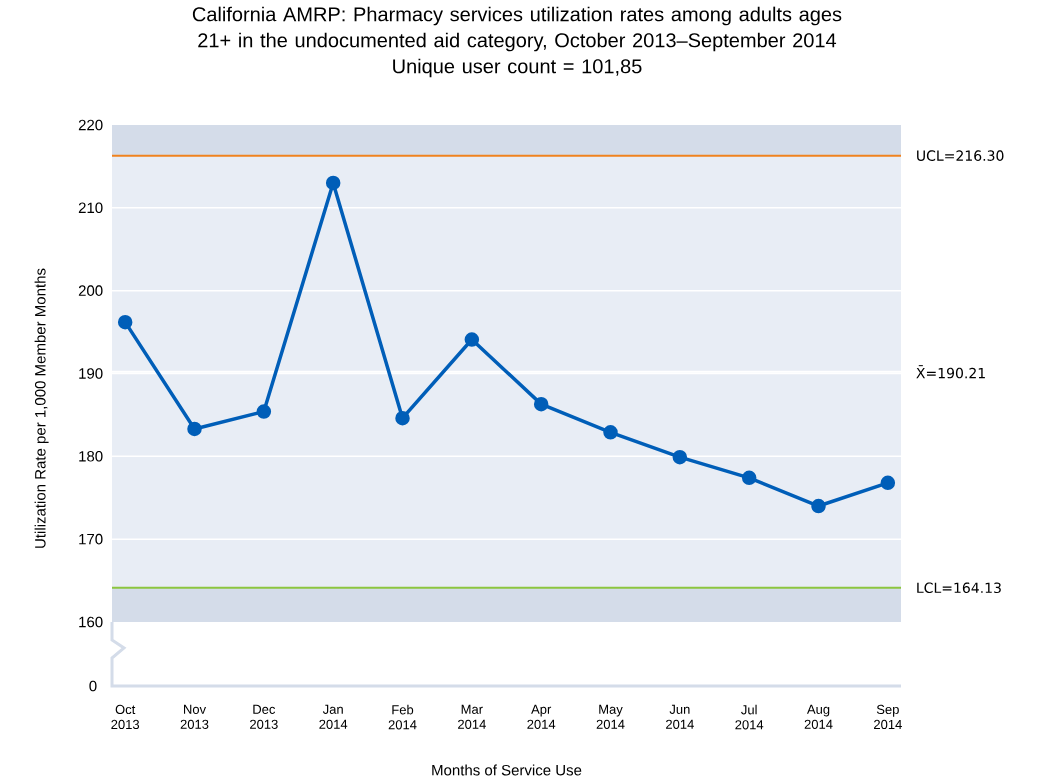 Image resolution: width=1037 pixels, height=780 pixels. I want to click on y-tick-label: 210, so click(90, 208).